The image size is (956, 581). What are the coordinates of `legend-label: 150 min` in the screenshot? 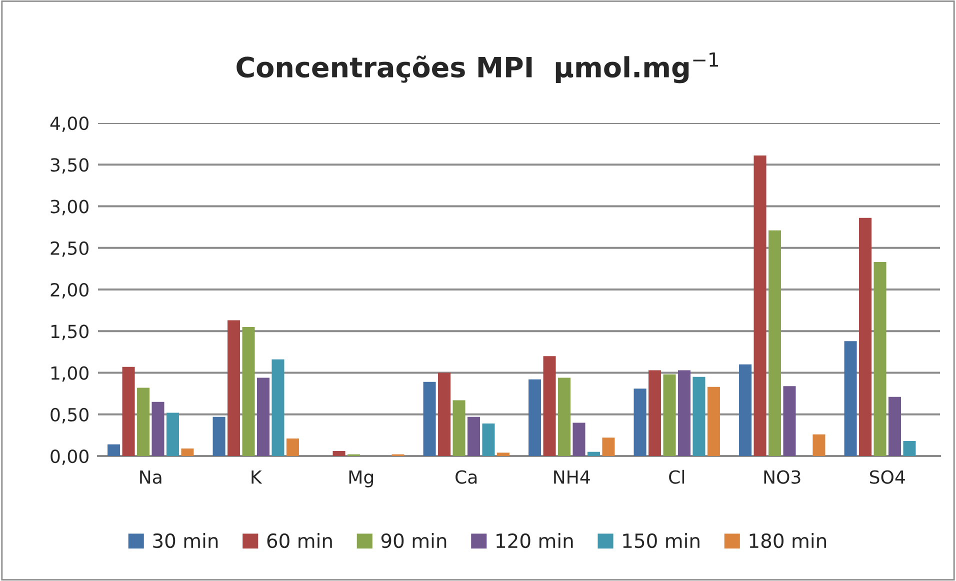 It's located at (661, 540).